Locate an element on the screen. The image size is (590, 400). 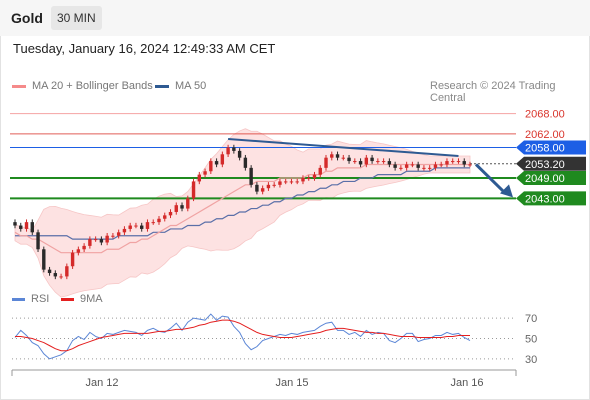
research-credit: Research © 2024 Trading Central is located at coordinates (493, 92).